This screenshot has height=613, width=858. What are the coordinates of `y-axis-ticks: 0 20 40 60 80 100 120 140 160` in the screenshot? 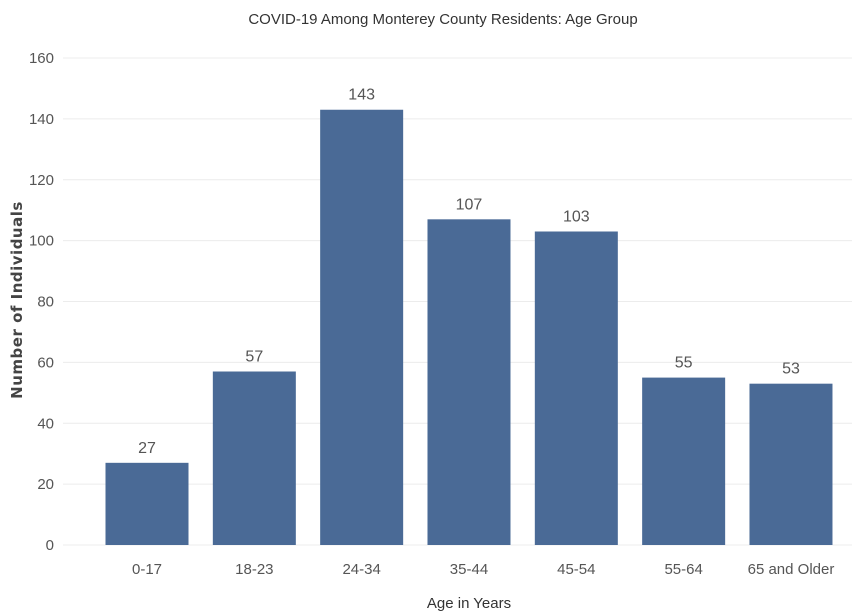 It's located at (41, 302).